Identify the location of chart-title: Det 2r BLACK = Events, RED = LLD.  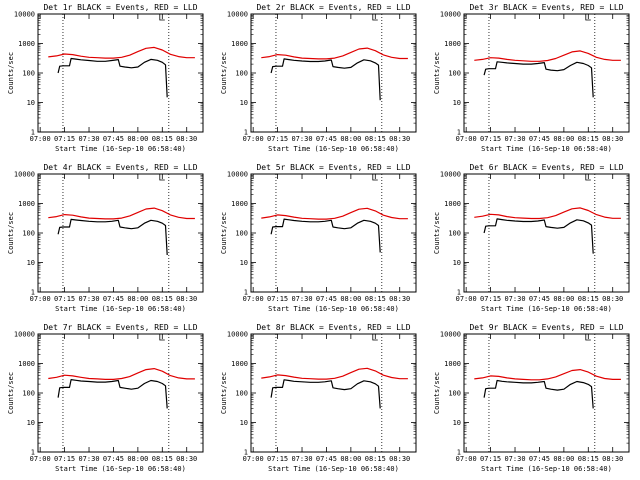
(333, 7).